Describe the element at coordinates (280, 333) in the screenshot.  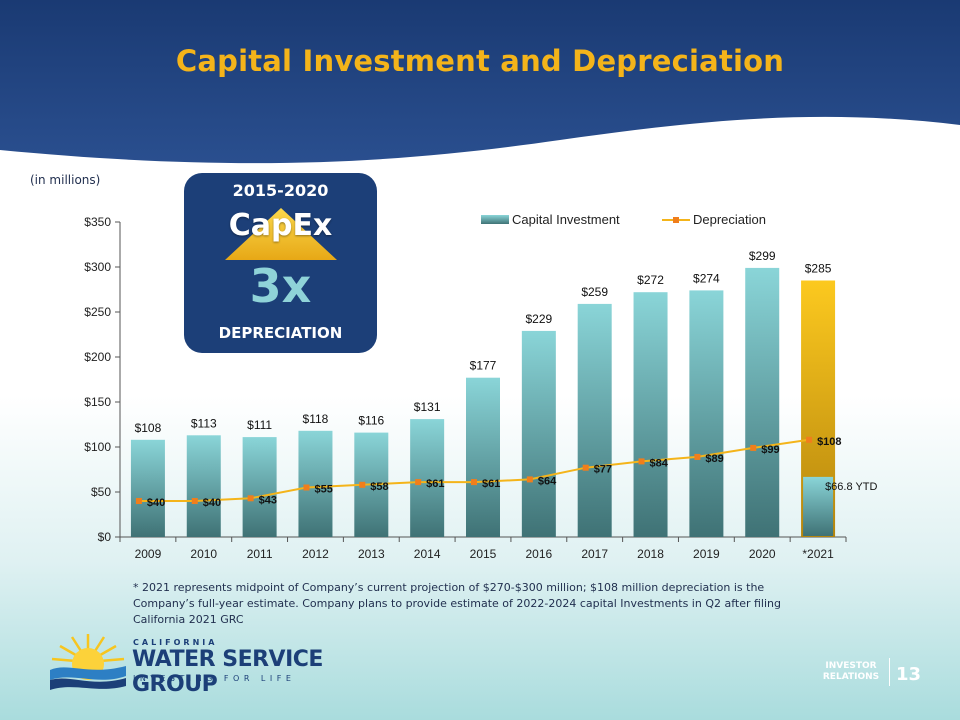
I see `callout-depreciation: DEPRECIATION` at that location.